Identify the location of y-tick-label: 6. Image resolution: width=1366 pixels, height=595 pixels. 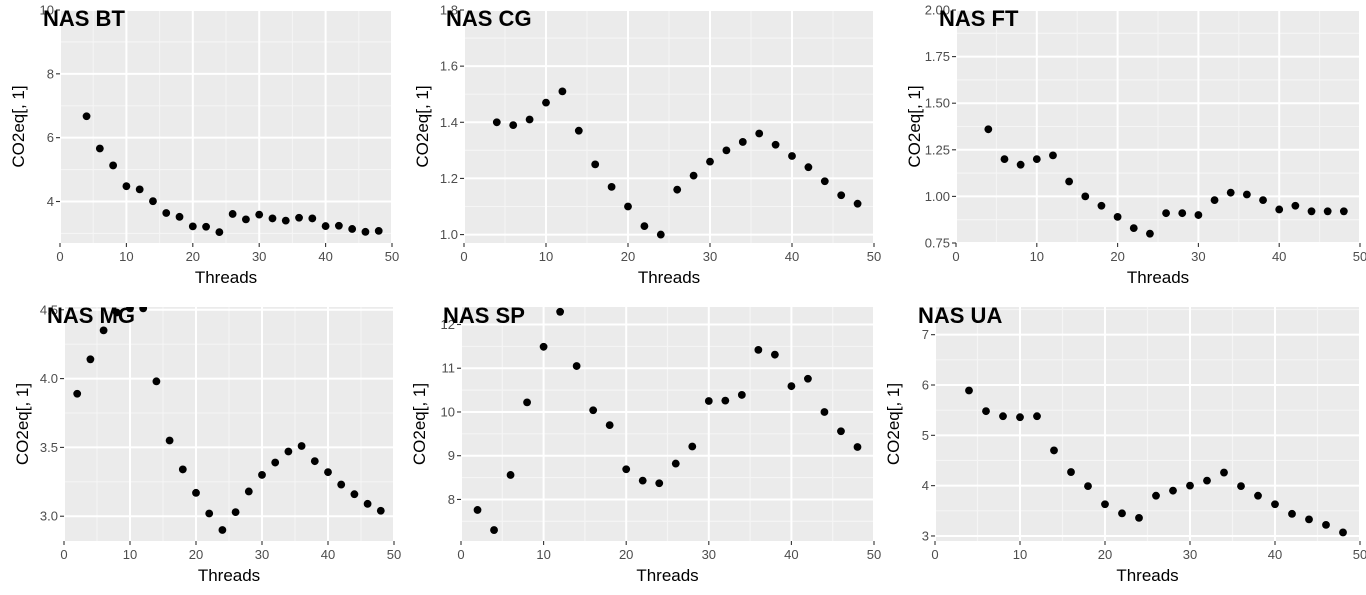
(50, 137).